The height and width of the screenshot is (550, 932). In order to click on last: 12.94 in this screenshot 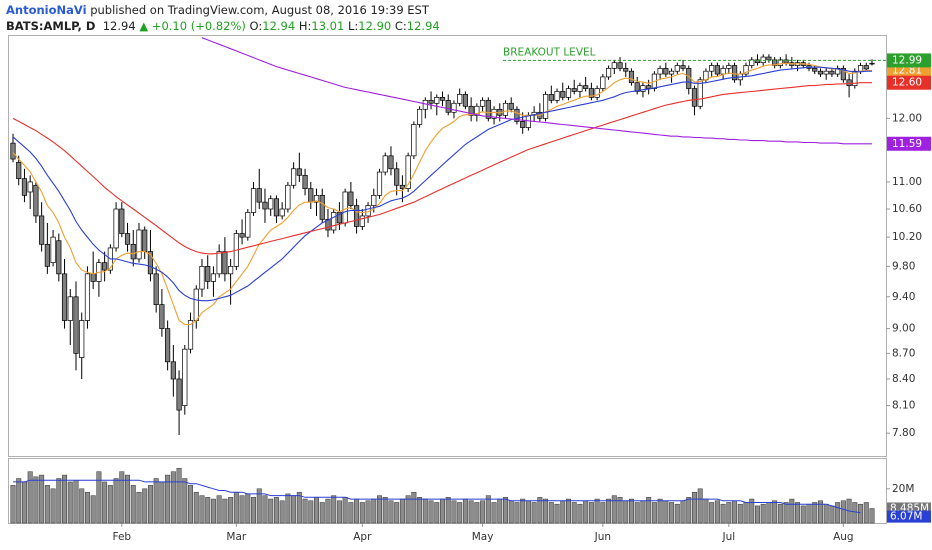, I will do `click(119, 26)`.